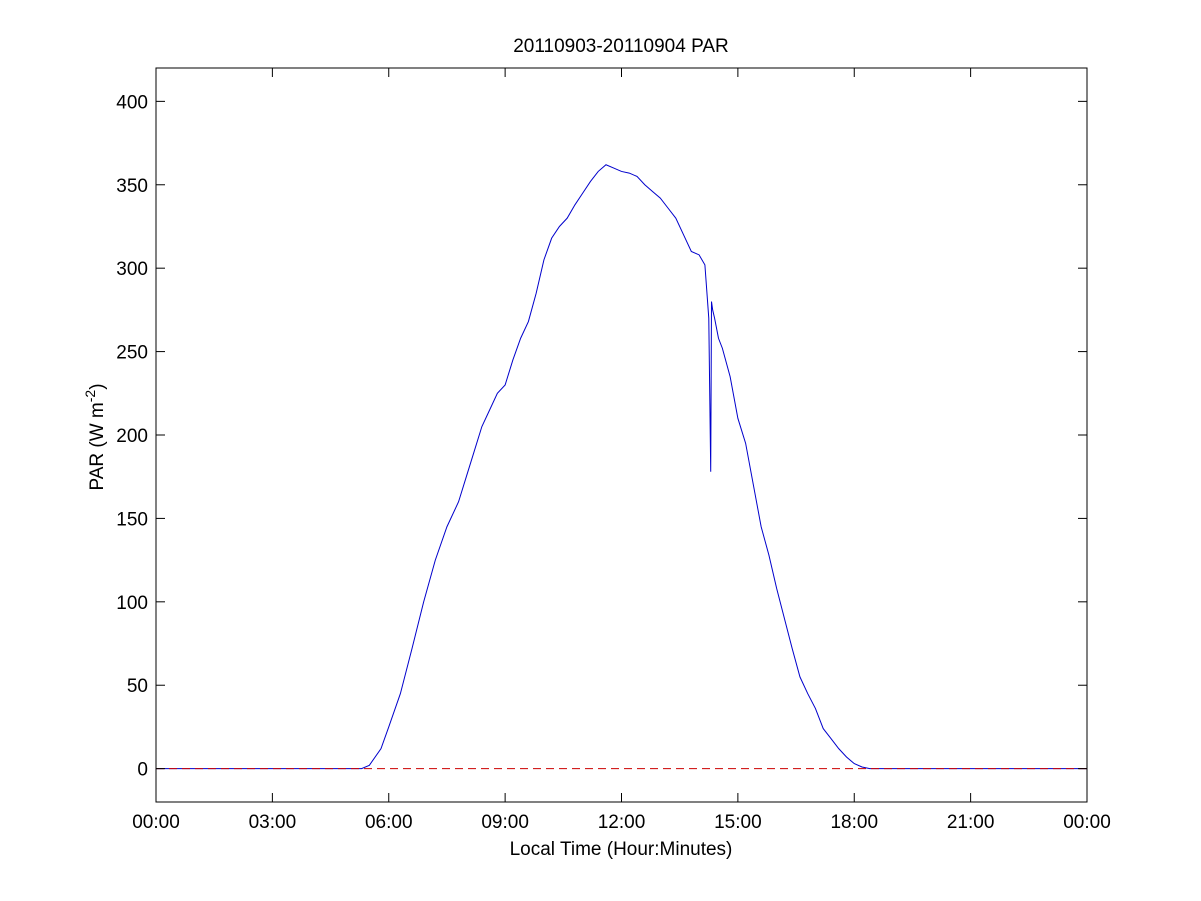 Image resolution: width=1201 pixels, height=901 pixels. What do you see at coordinates (97, 386) in the screenshot?
I see `y-axis-label-suffix: )` at bounding box center [97, 386].